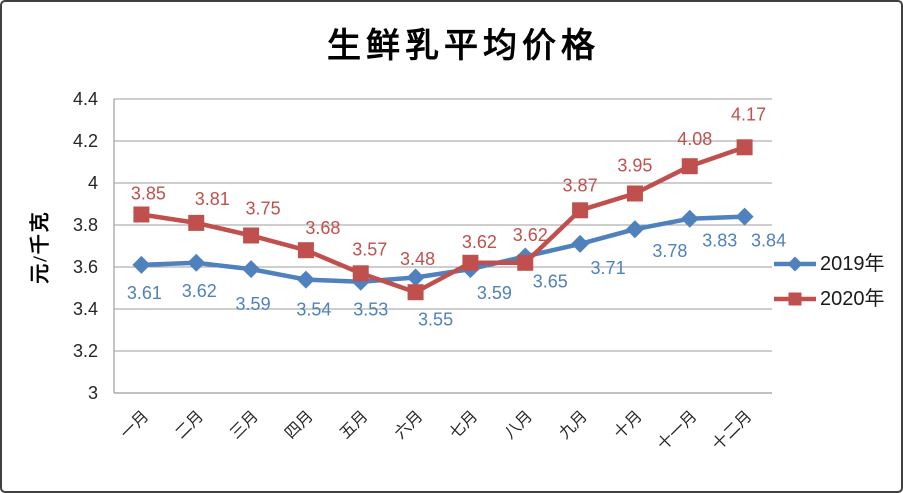 The width and height of the screenshot is (903, 493). Describe the element at coordinates (322, 228) in the screenshot. I see `series-1-data-label: 3.68` at that location.